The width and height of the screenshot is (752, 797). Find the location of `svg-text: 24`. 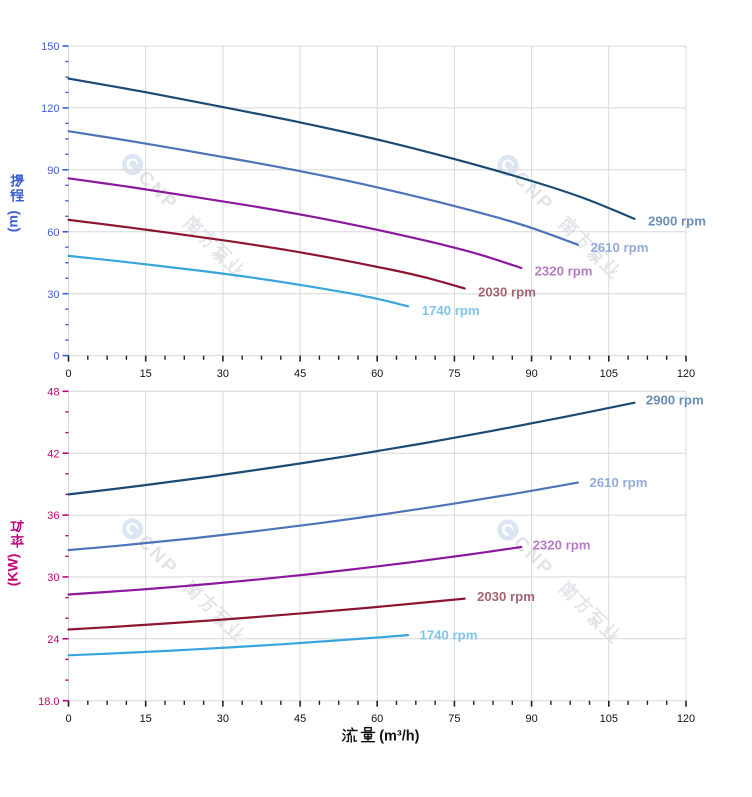

svg-text: 24 is located at coordinates (53, 640).